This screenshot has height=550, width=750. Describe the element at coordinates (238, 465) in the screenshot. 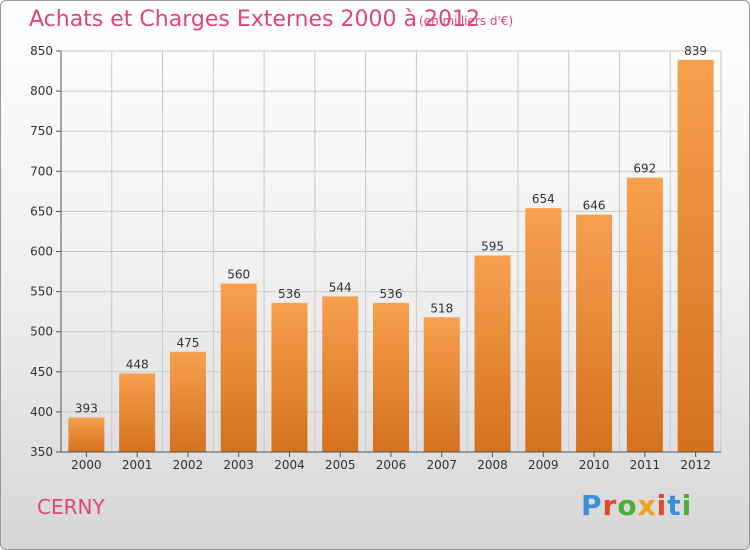

I see `x-tick-label: 2003` at that location.